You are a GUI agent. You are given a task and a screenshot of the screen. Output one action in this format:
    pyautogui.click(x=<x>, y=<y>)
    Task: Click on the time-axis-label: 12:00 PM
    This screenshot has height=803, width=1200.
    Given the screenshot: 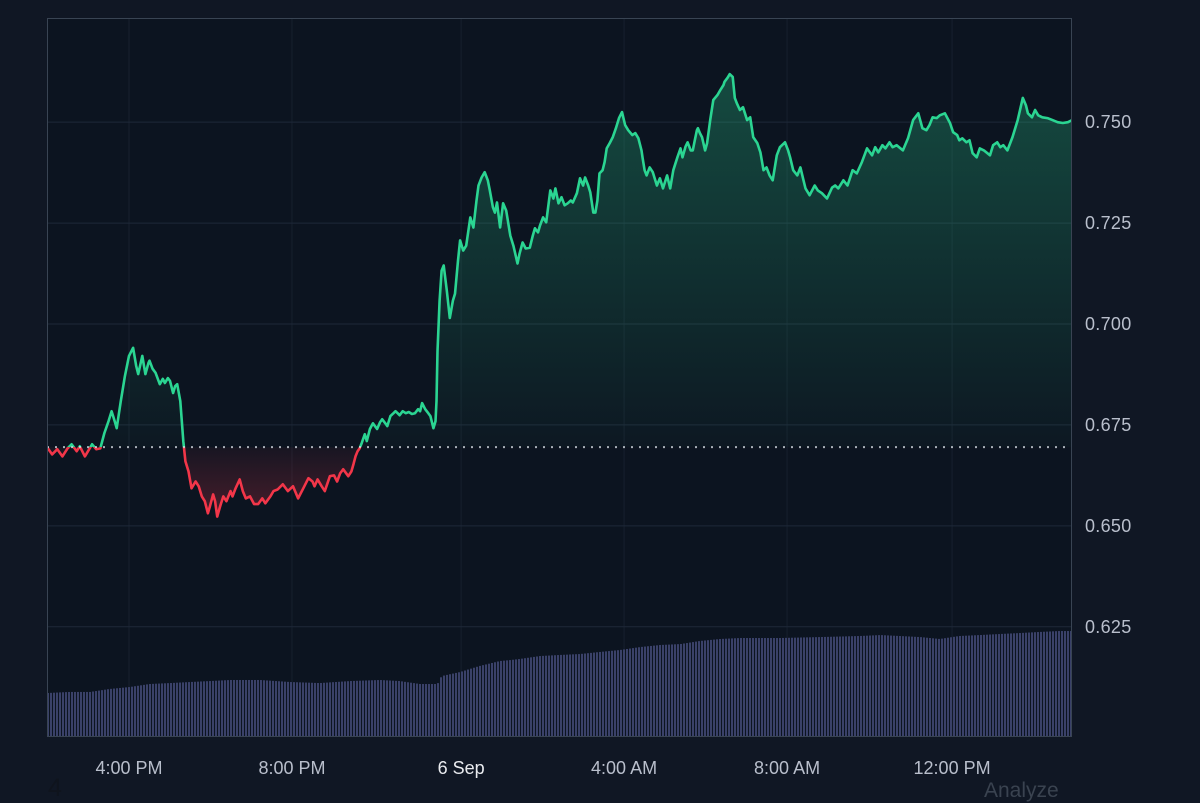 What is the action you would take?
    pyautogui.click(x=952, y=768)
    